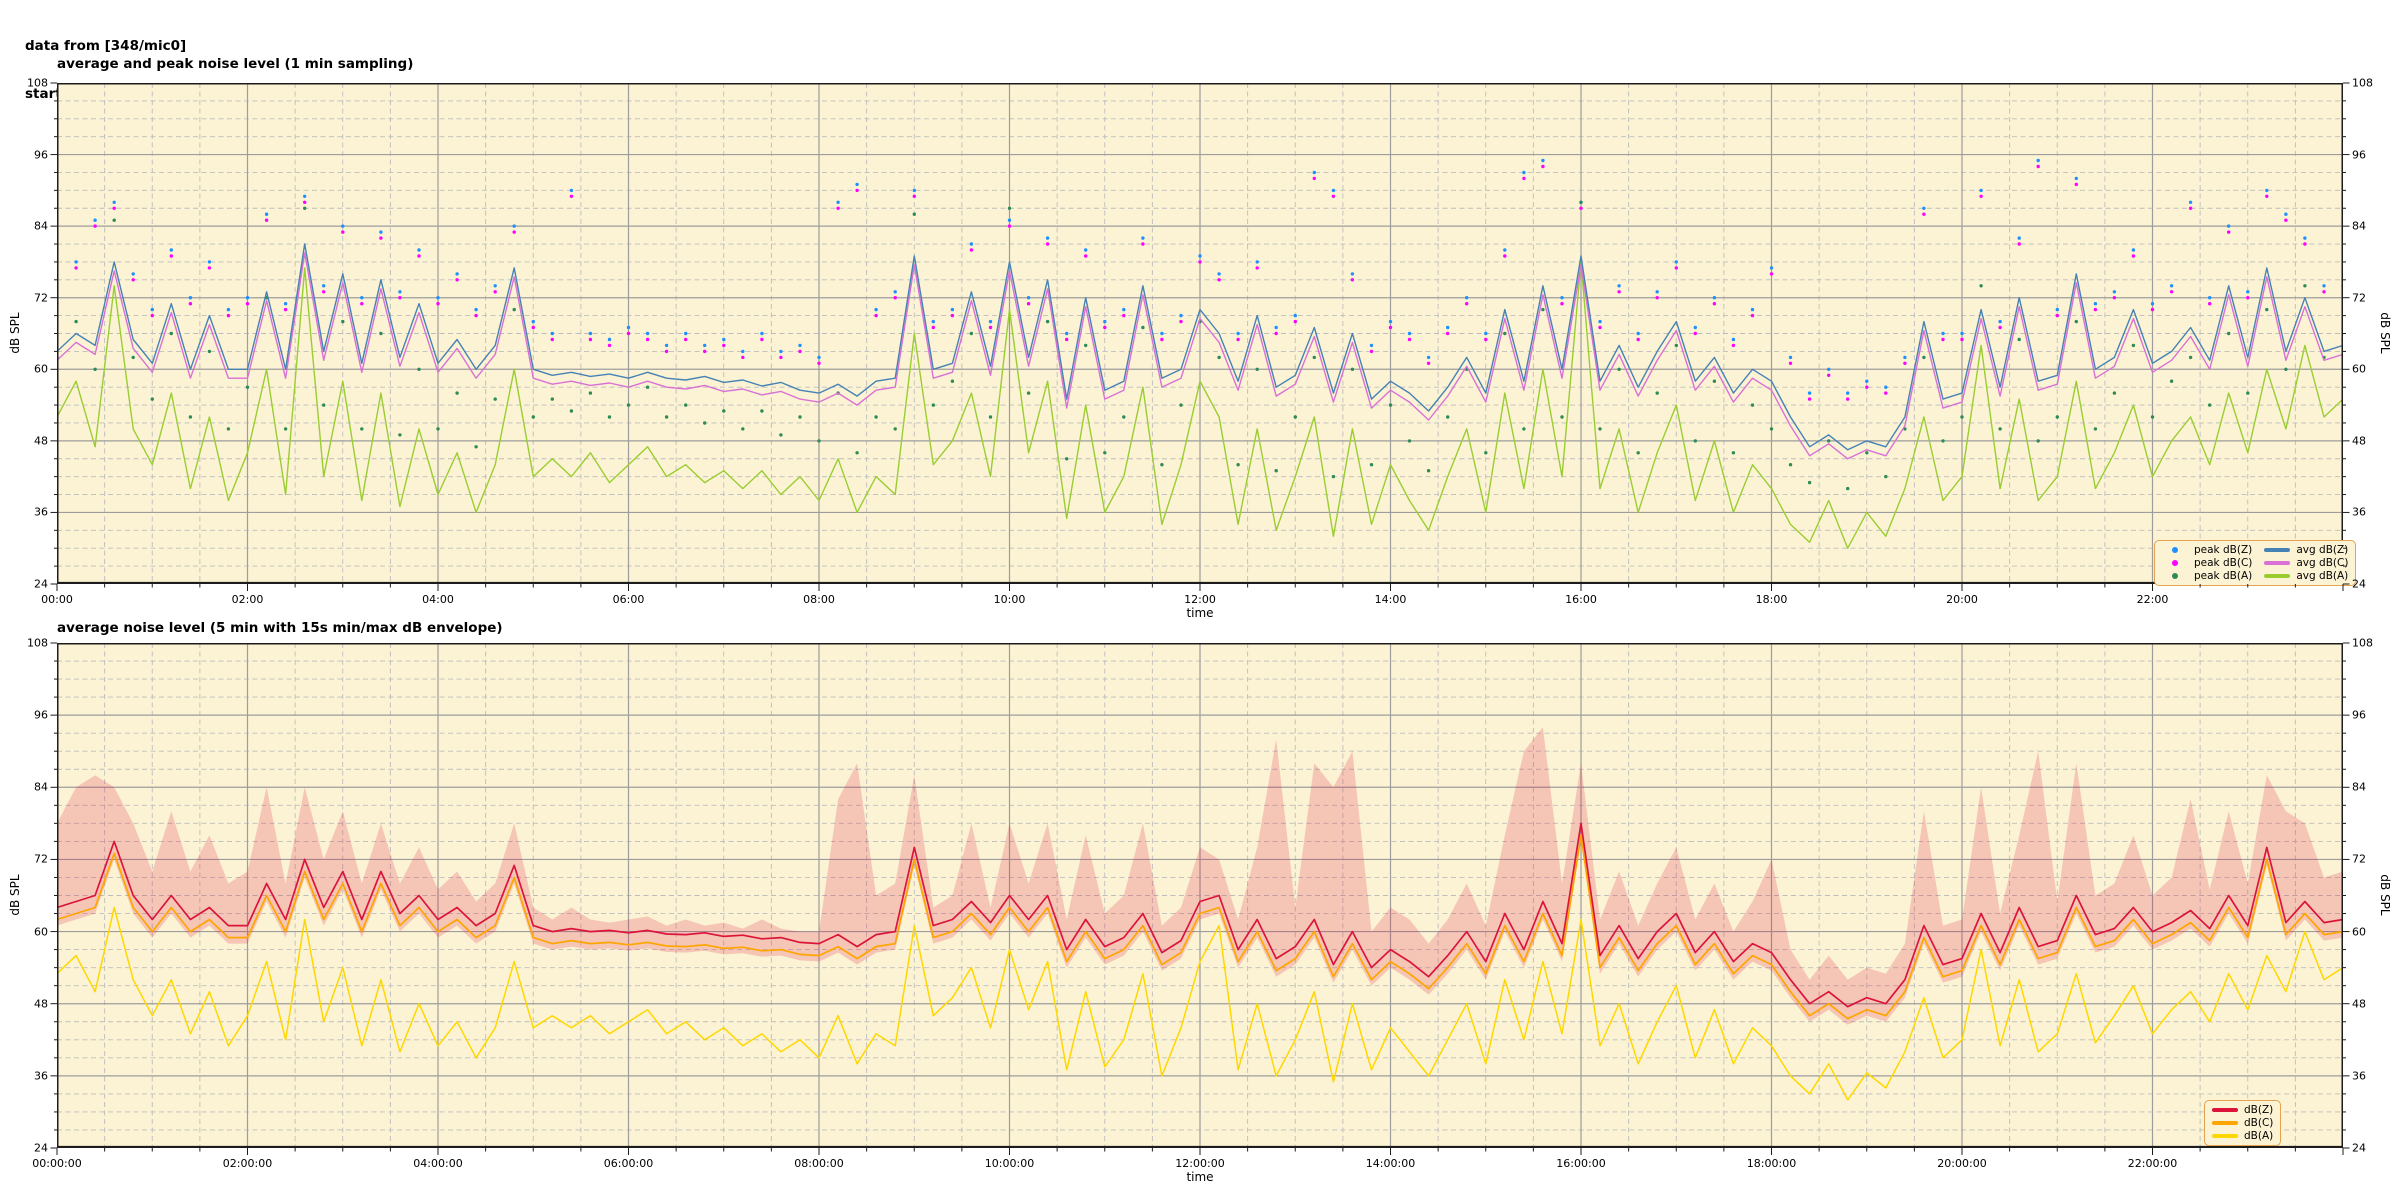 The image size is (2400, 1200). Describe the element at coordinates (2242, 1110) in the screenshot. I see `legend-entry: dB(Z)` at that location.